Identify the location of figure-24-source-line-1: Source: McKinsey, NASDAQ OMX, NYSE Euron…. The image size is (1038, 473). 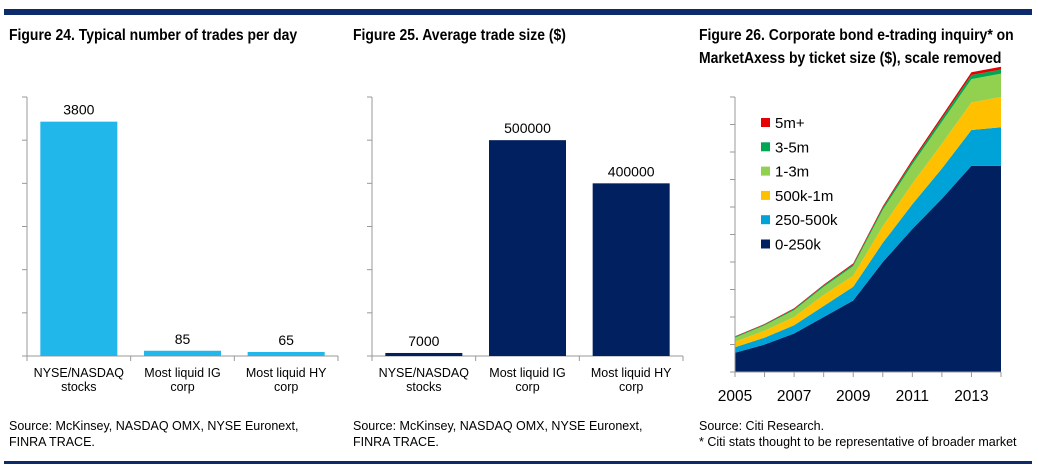
(154, 426).